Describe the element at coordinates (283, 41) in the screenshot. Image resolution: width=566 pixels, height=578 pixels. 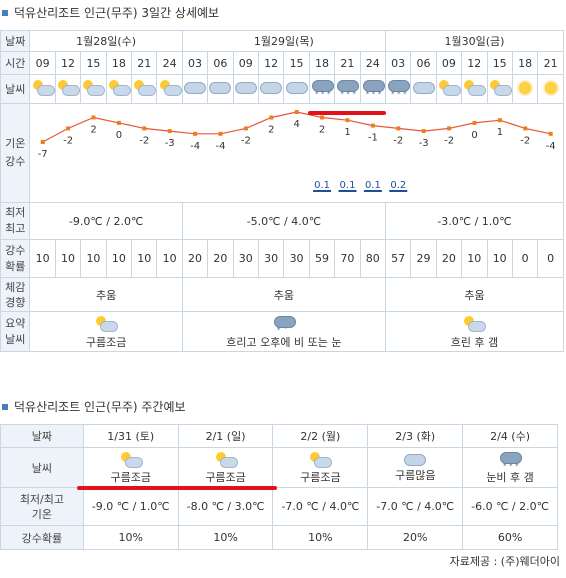
I see `day-header-2: 1월29일(목)` at that location.